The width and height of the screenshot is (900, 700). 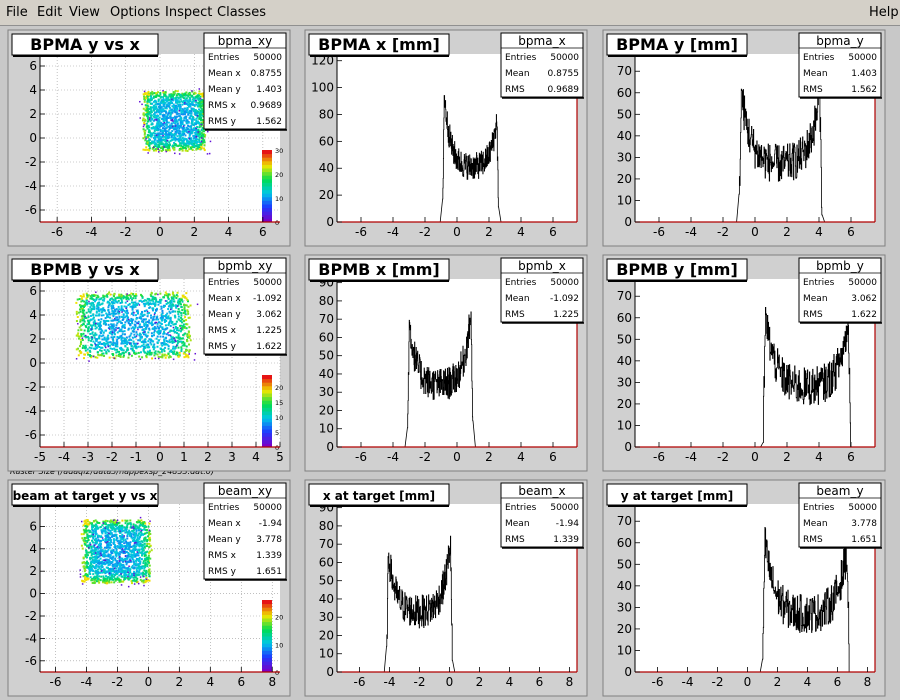 I want to click on y-tick-label: 10, so click(x=326, y=654).